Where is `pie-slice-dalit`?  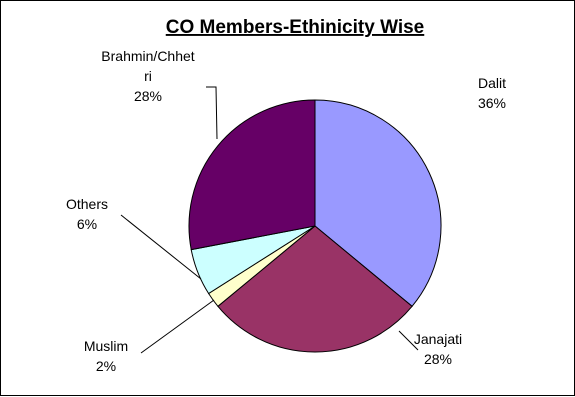
pie-slice-dalit is located at coordinates (378, 203).